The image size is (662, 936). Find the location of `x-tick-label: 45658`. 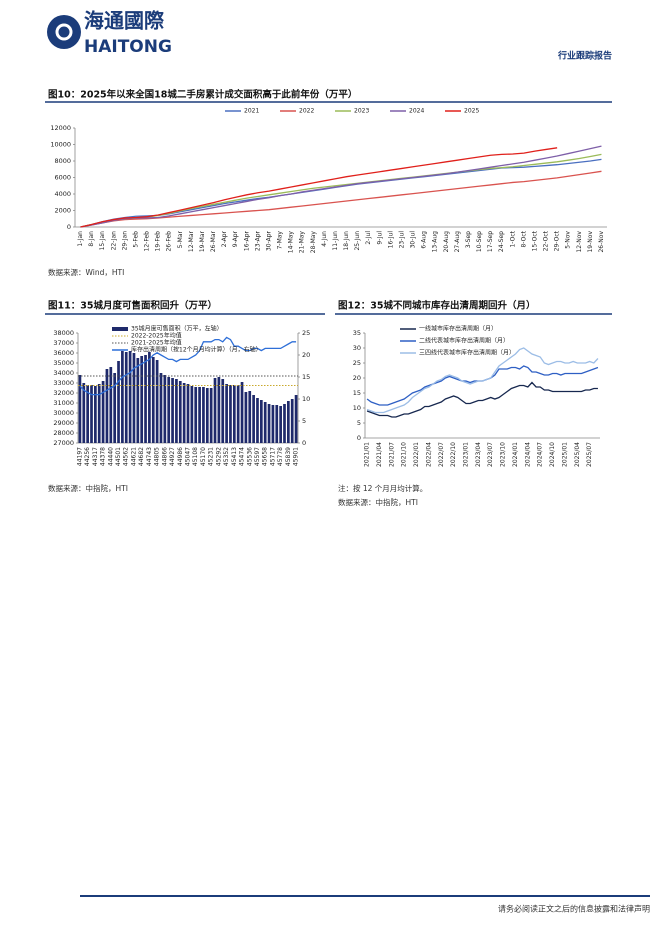

x-tick-label: 45658 is located at coordinates (265, 456).